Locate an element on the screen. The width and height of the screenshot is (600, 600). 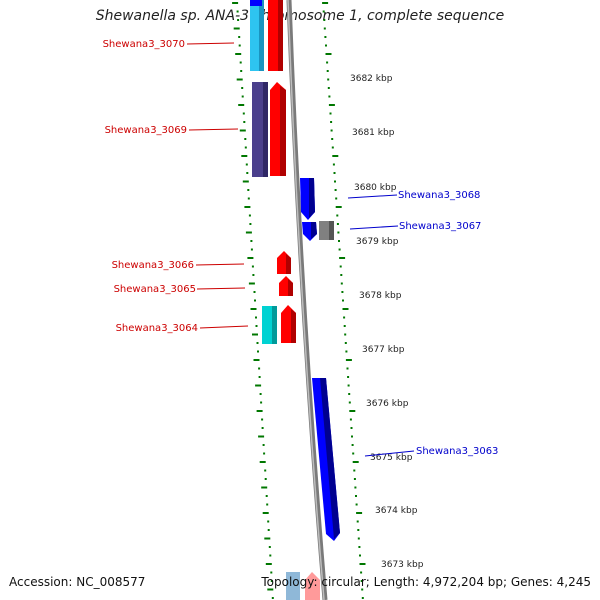
kbp-label: 3681 kbp is located at coordinates (373, 133).